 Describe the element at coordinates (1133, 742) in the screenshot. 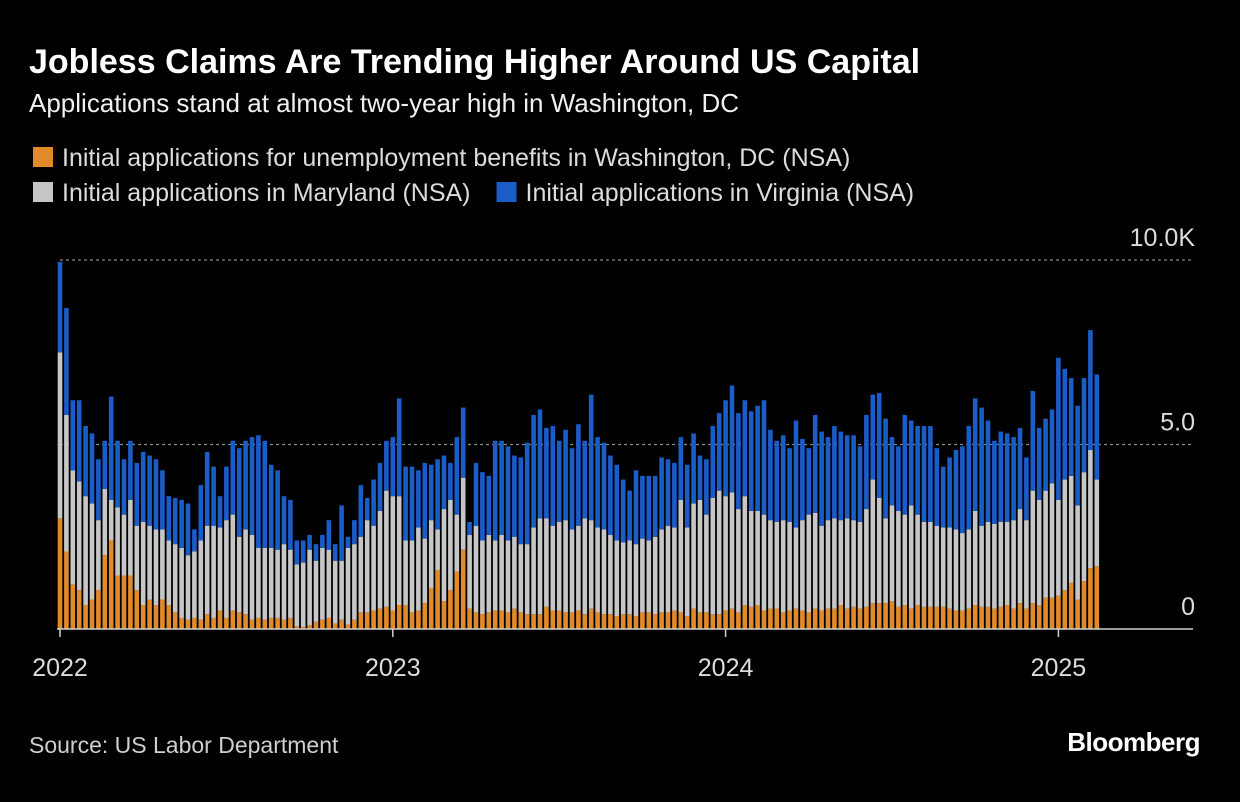

I see `brand: Bloomberg` at that location.